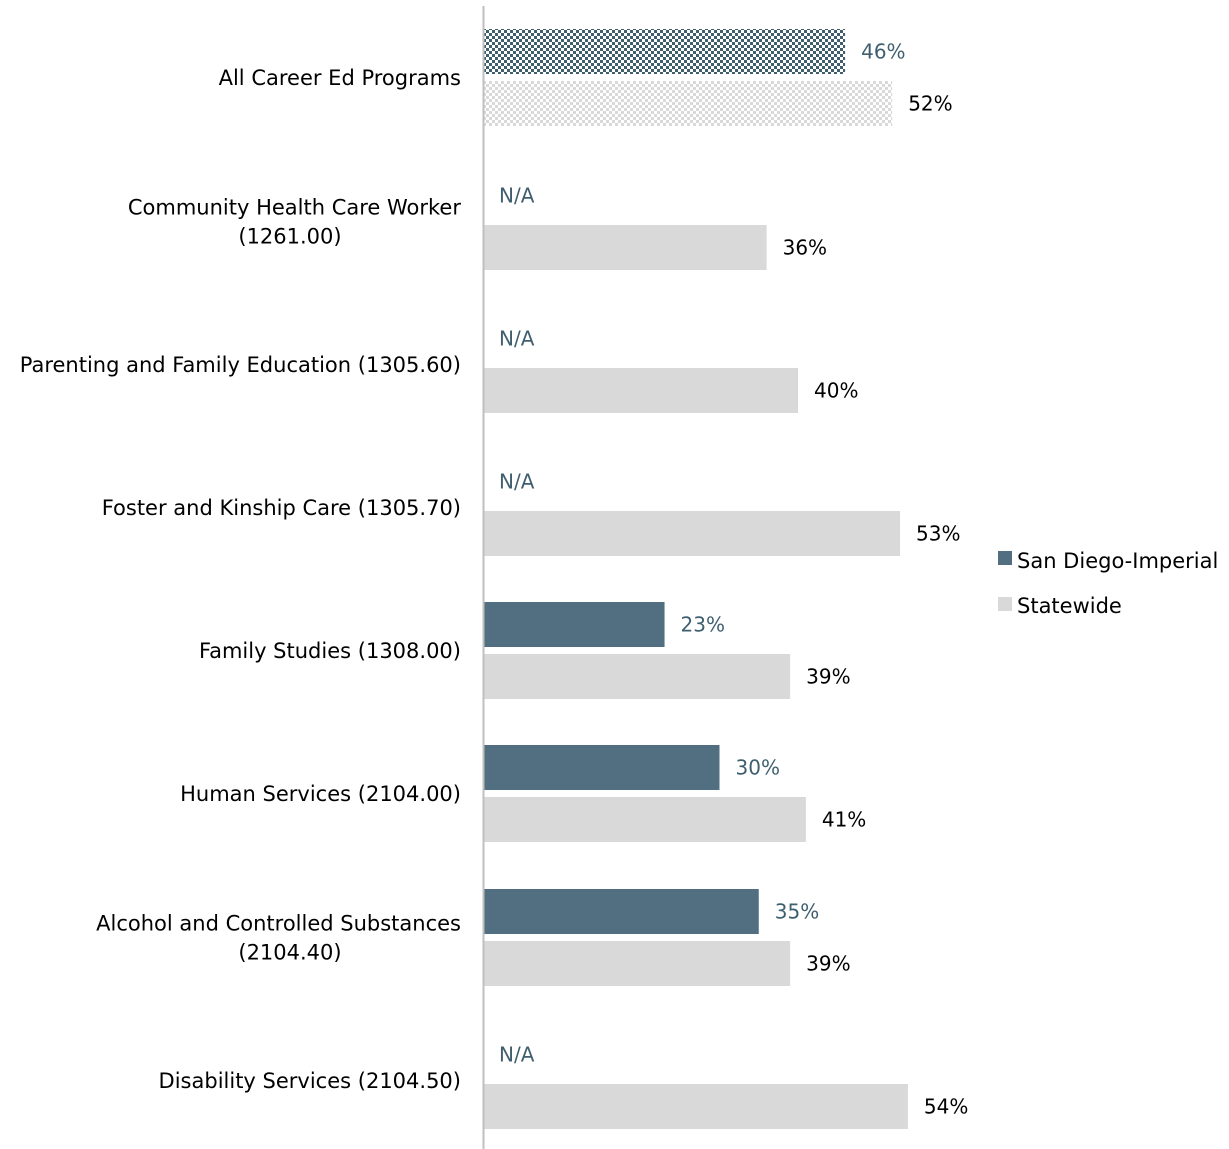 The height and width of the screenshot is (1149, 1229). I want to click on data-label-san-diego-imperial-5: 30%, so click(758, 768).